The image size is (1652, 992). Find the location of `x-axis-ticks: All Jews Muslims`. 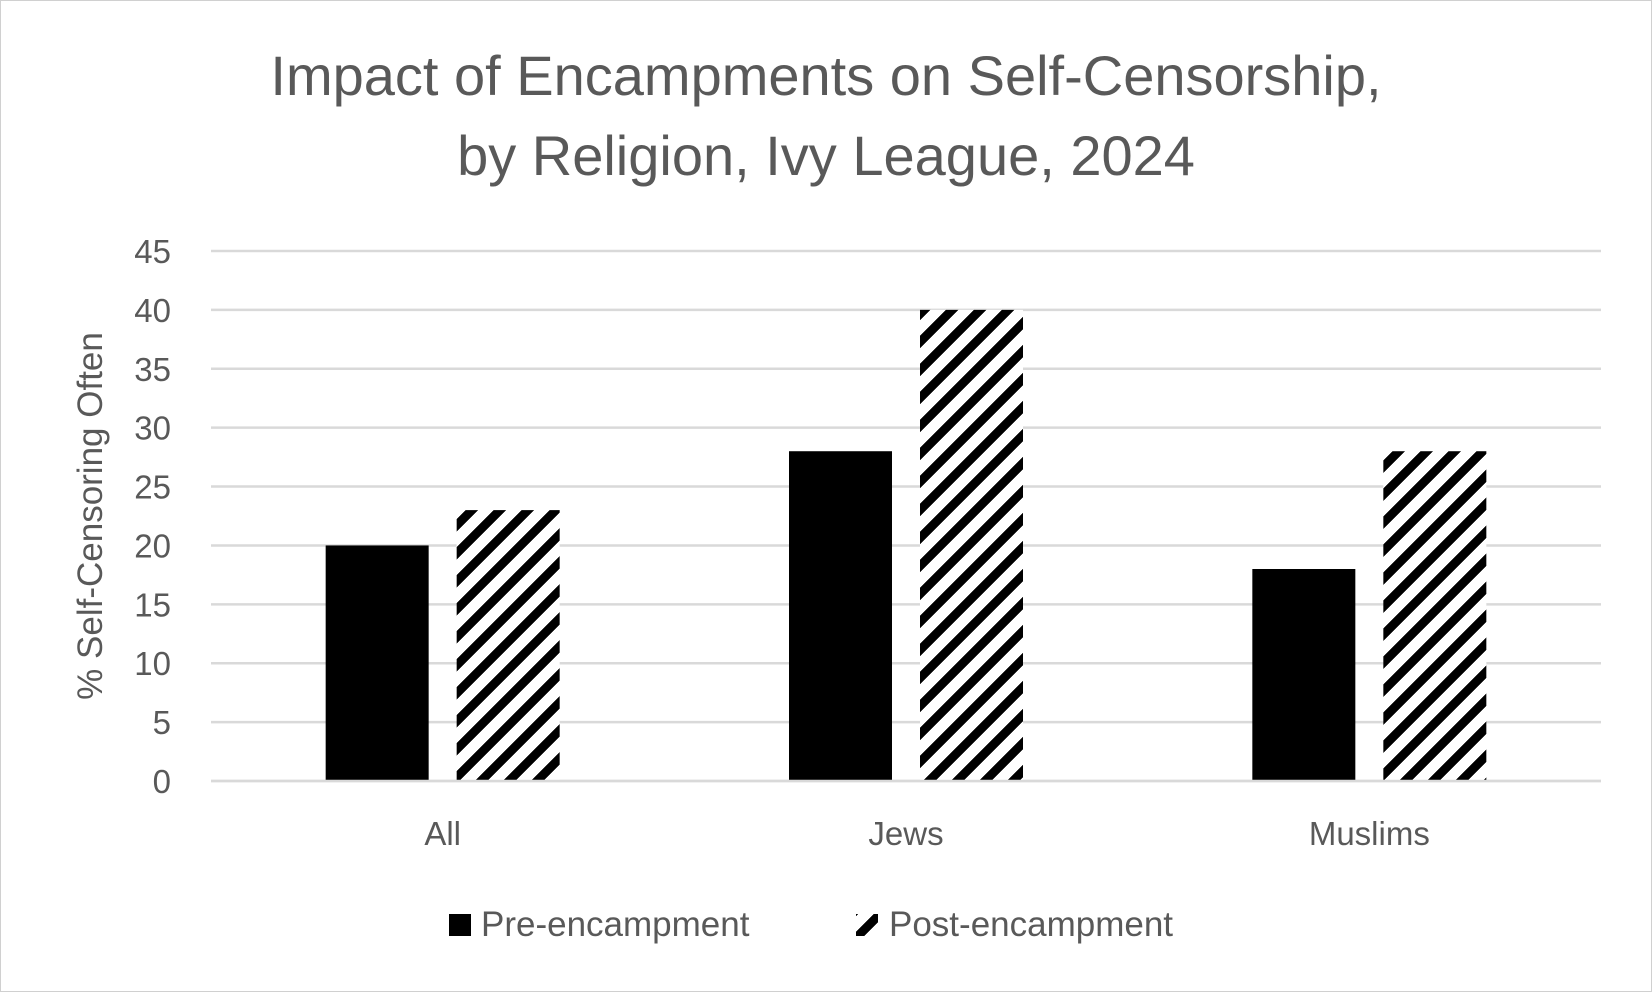

x-axis-ticks: All Jews Muslims is located at coordinates (927, 833).